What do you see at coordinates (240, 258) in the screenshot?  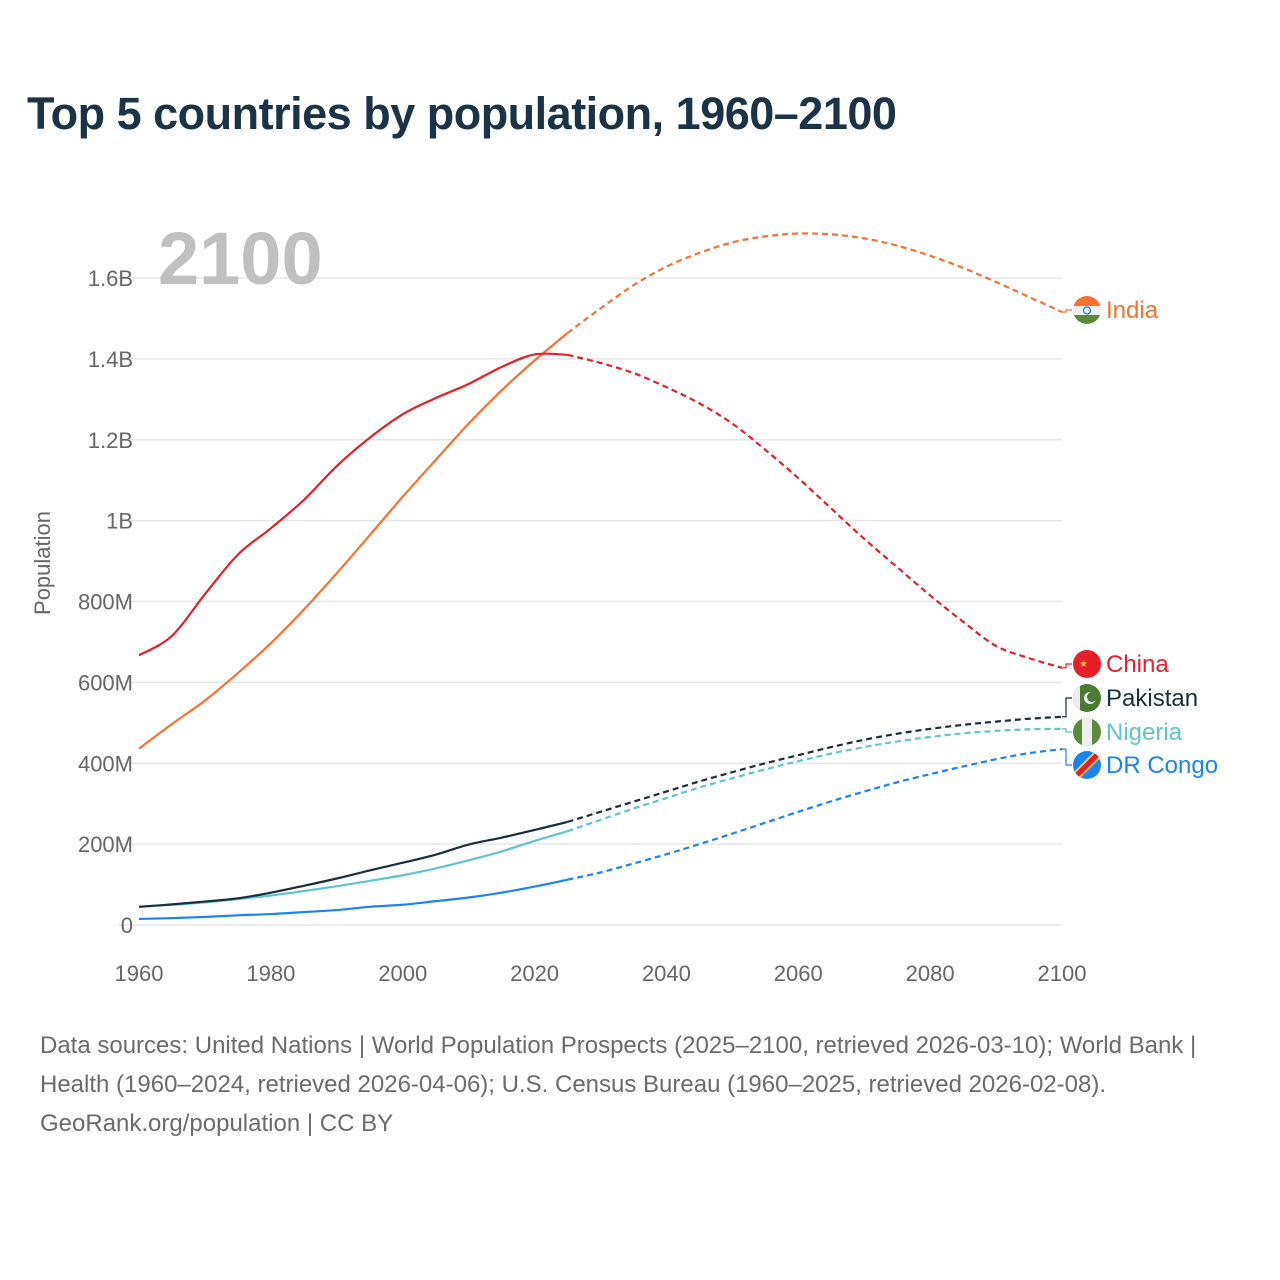 I see `year-overlay: 2100` at bounding box center [240, 258].